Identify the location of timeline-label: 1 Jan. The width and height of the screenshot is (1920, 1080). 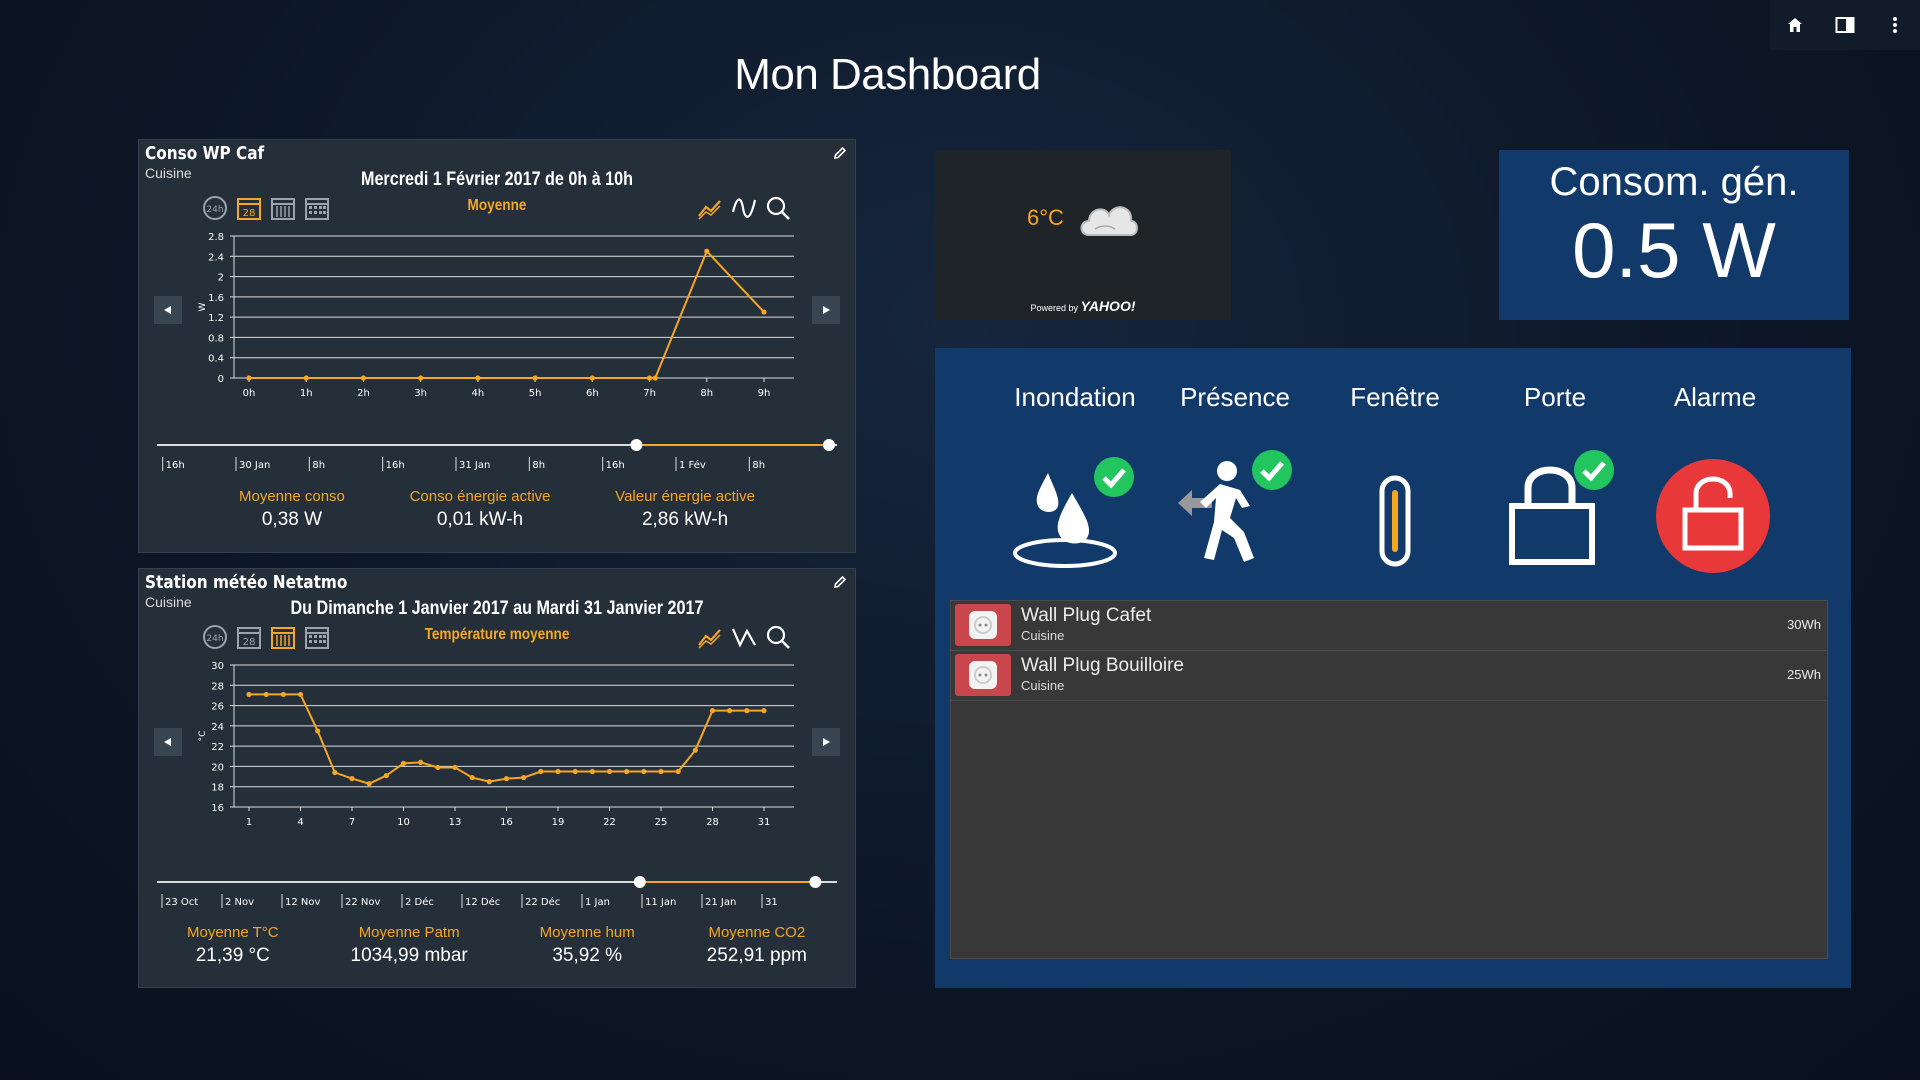
(597, 902).